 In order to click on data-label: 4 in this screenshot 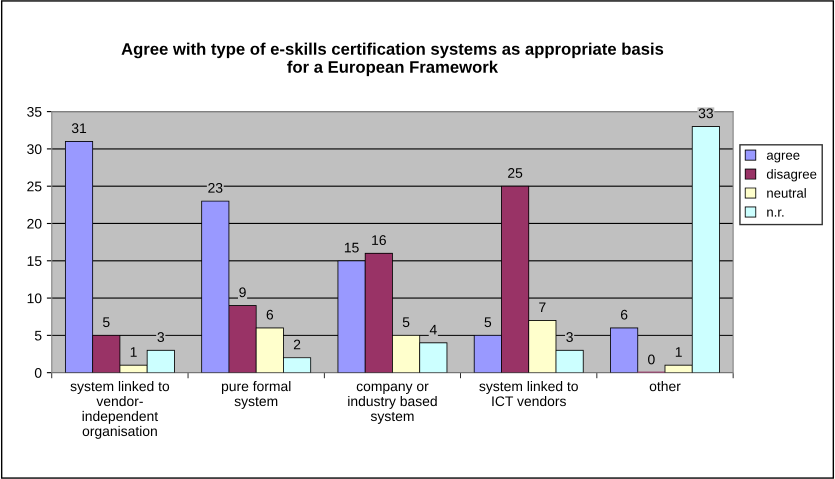, I will do `click(433, 329)`.